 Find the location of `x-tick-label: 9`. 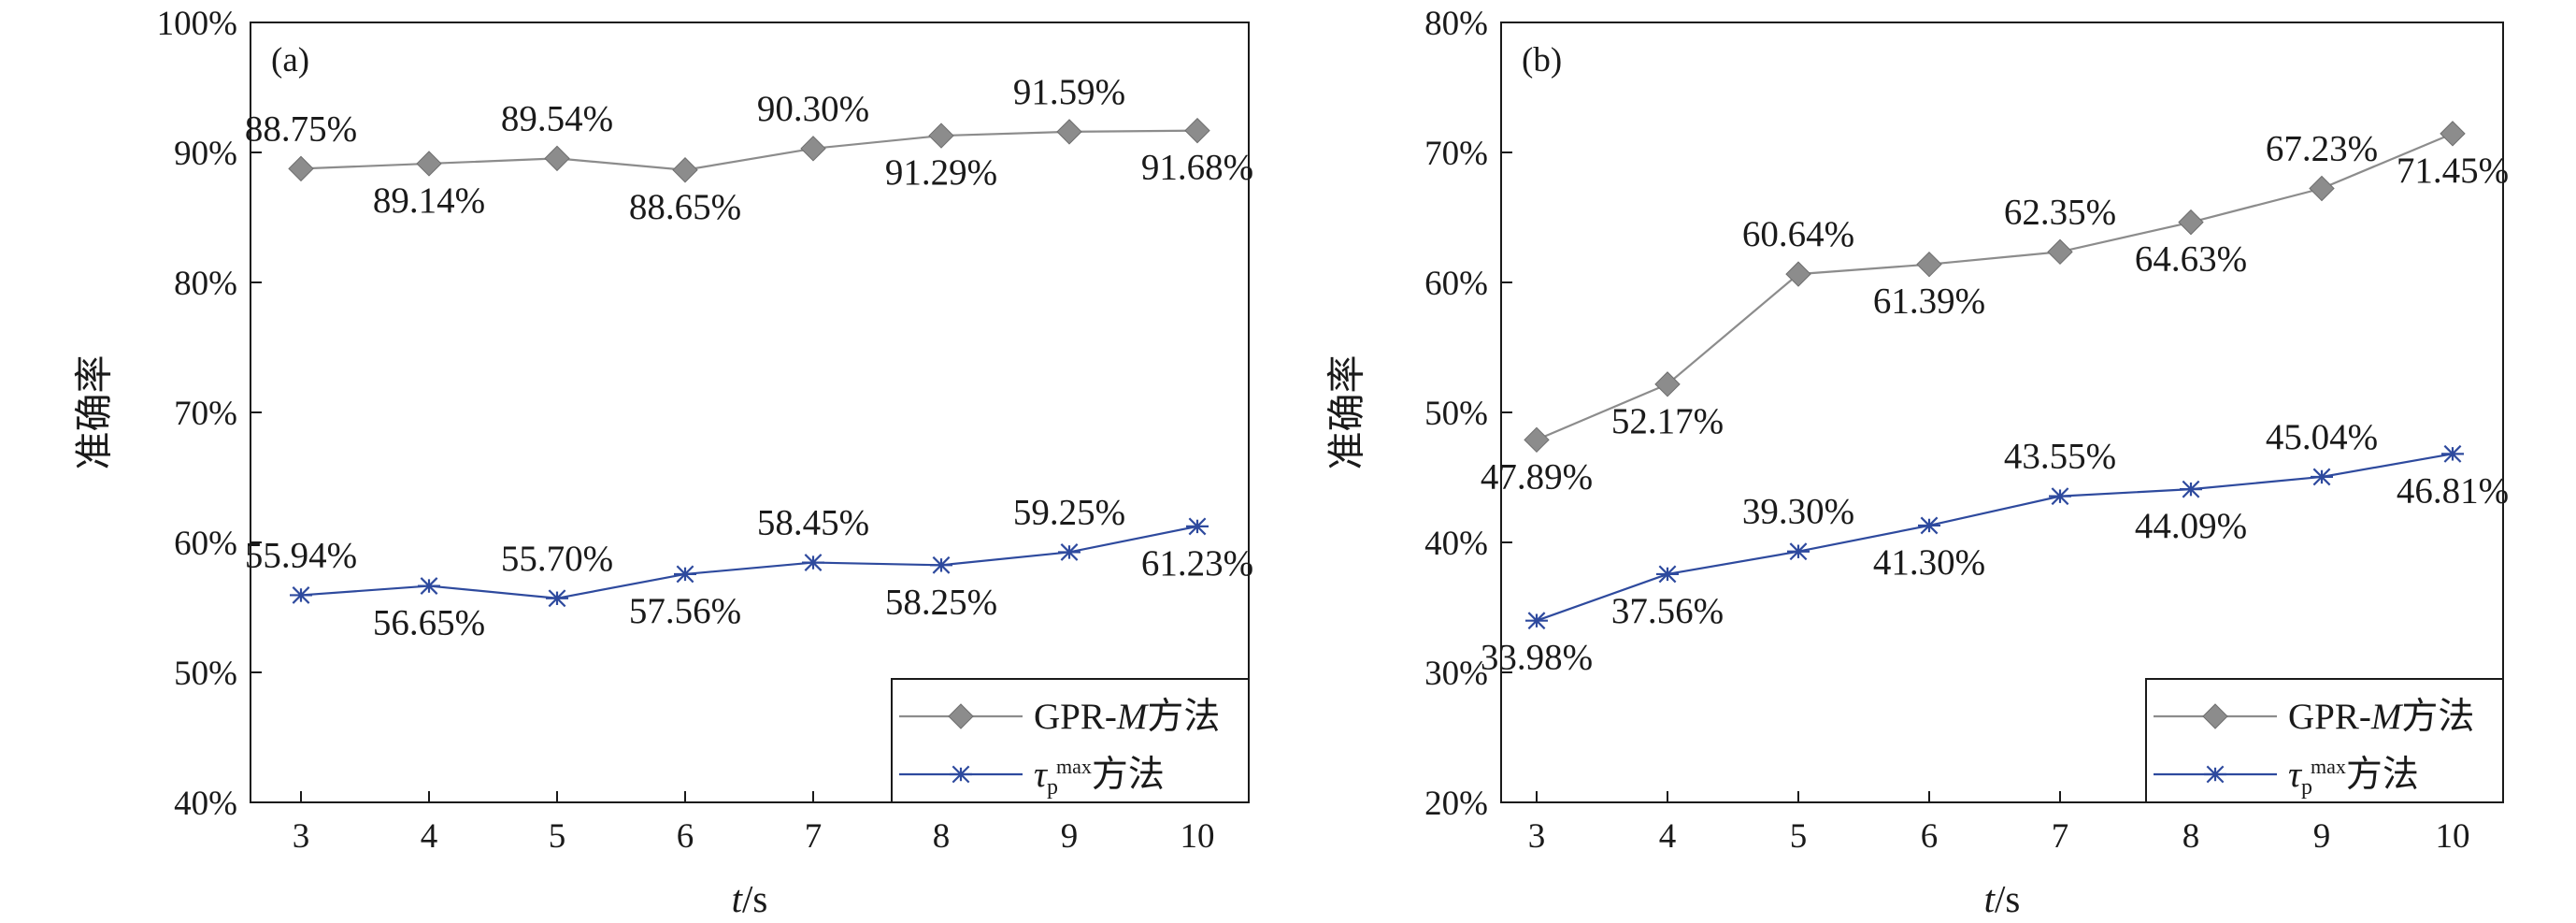

x-tick-label: 9 is located at coordinates (1070, 836).